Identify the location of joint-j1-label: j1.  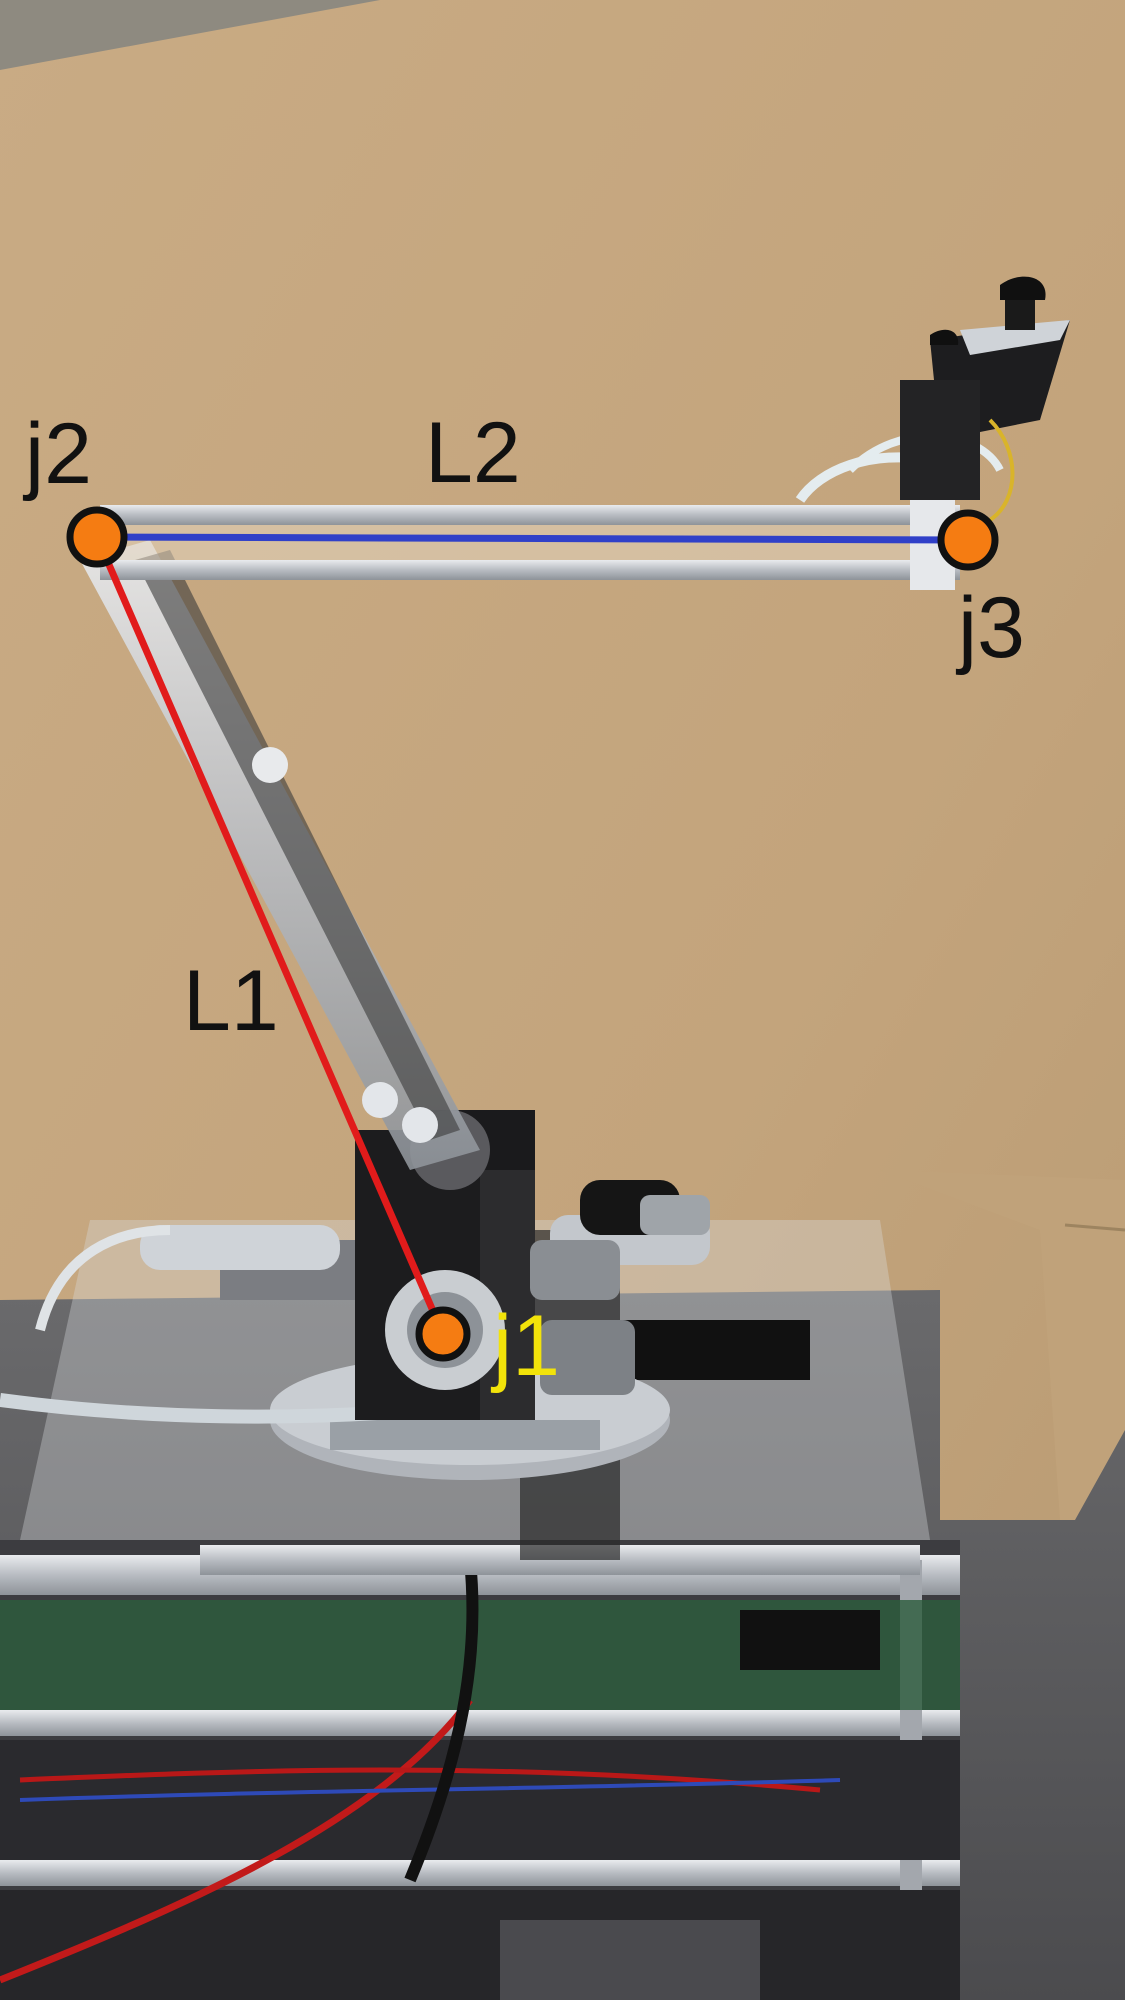
(525, 1346).